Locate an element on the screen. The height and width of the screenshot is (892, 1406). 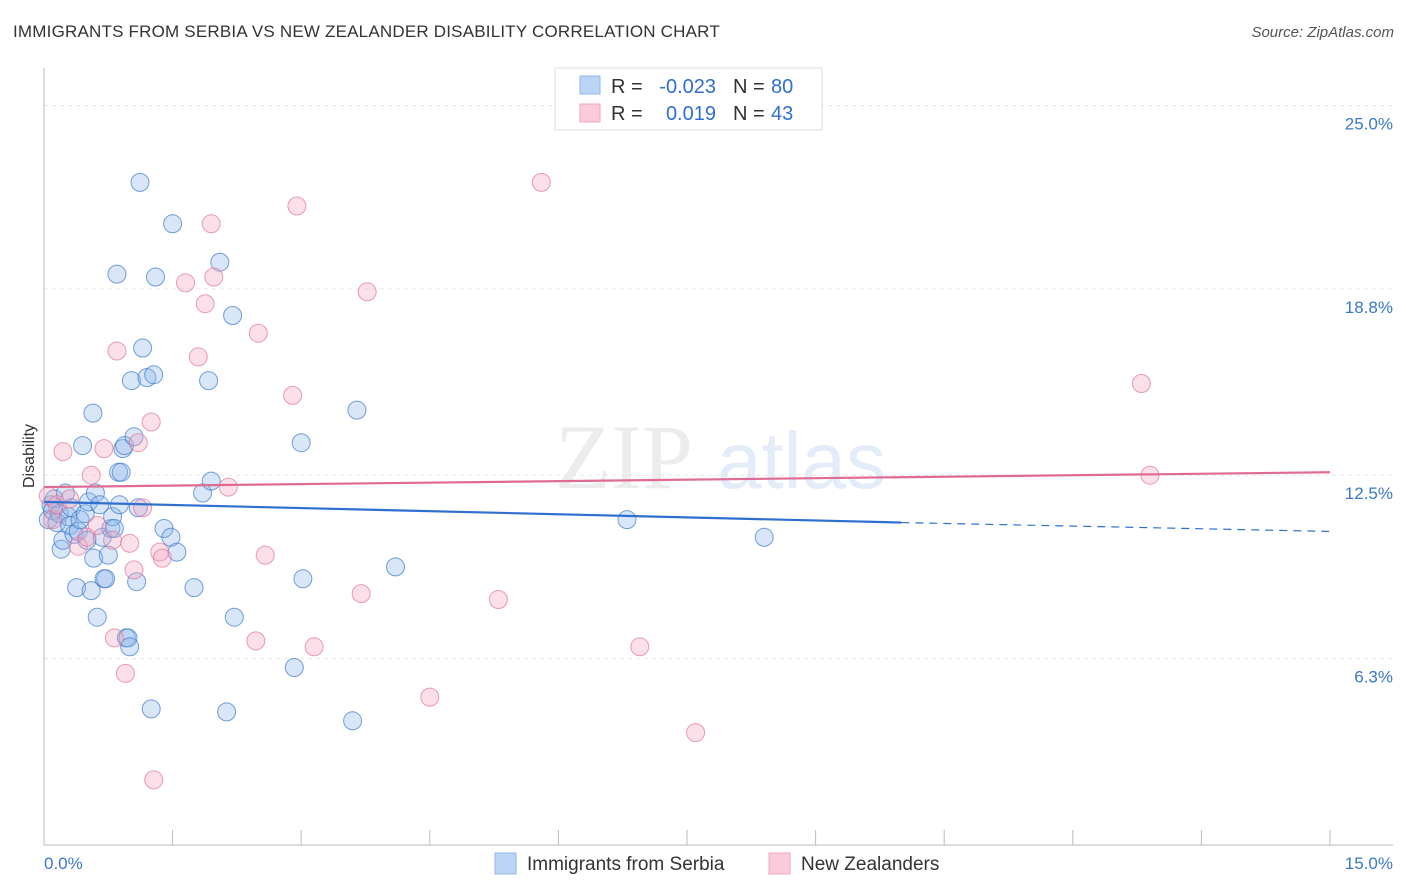
legend-r-label-serbia: R = is located at coordinates (627, 87).